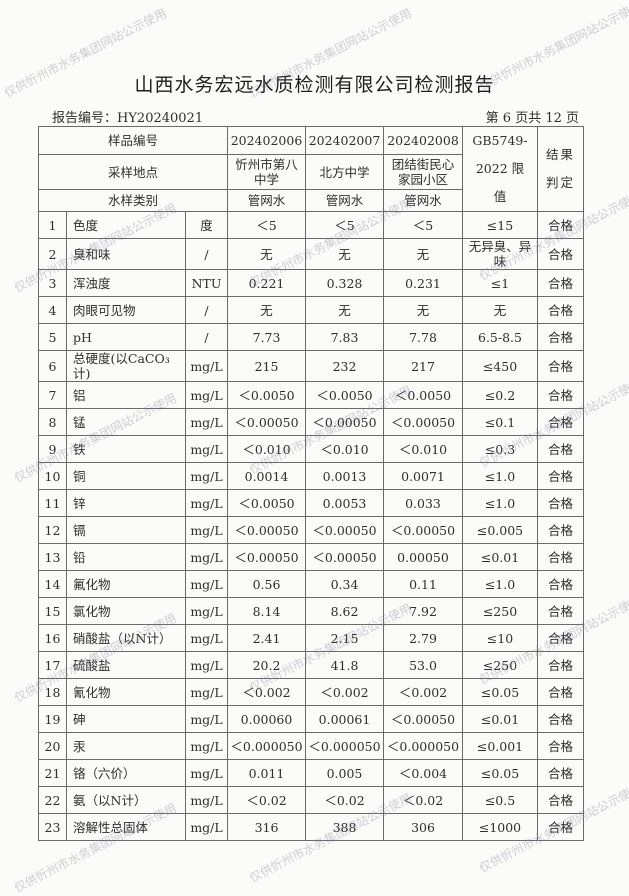 Image resolution: width=629 pixels, height=896 pixels. I want to click on item-name: 硫酸盐, so click(126, 665).